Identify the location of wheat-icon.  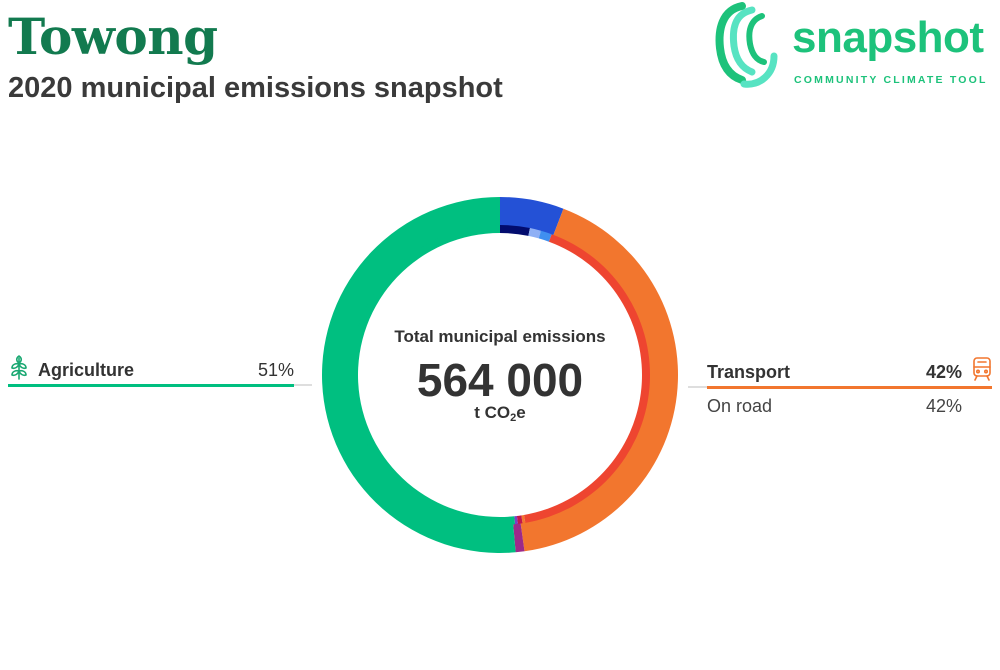
(19, 367).